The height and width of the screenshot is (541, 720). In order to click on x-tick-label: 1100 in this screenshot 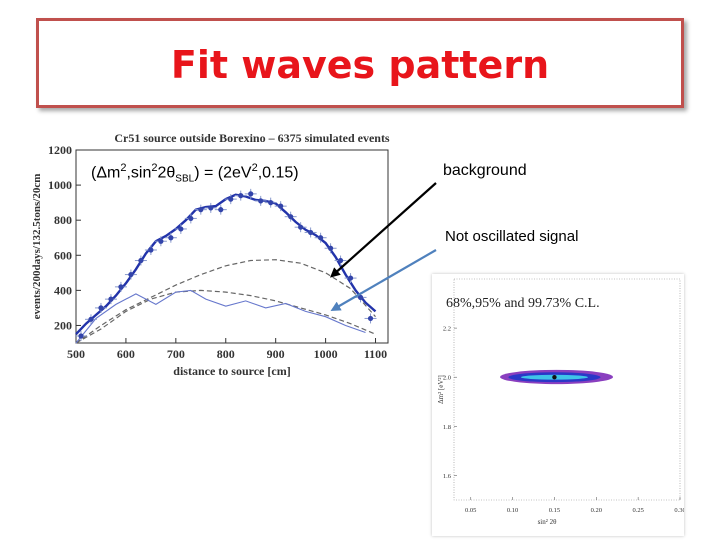, I will do `click(375, 354)`.